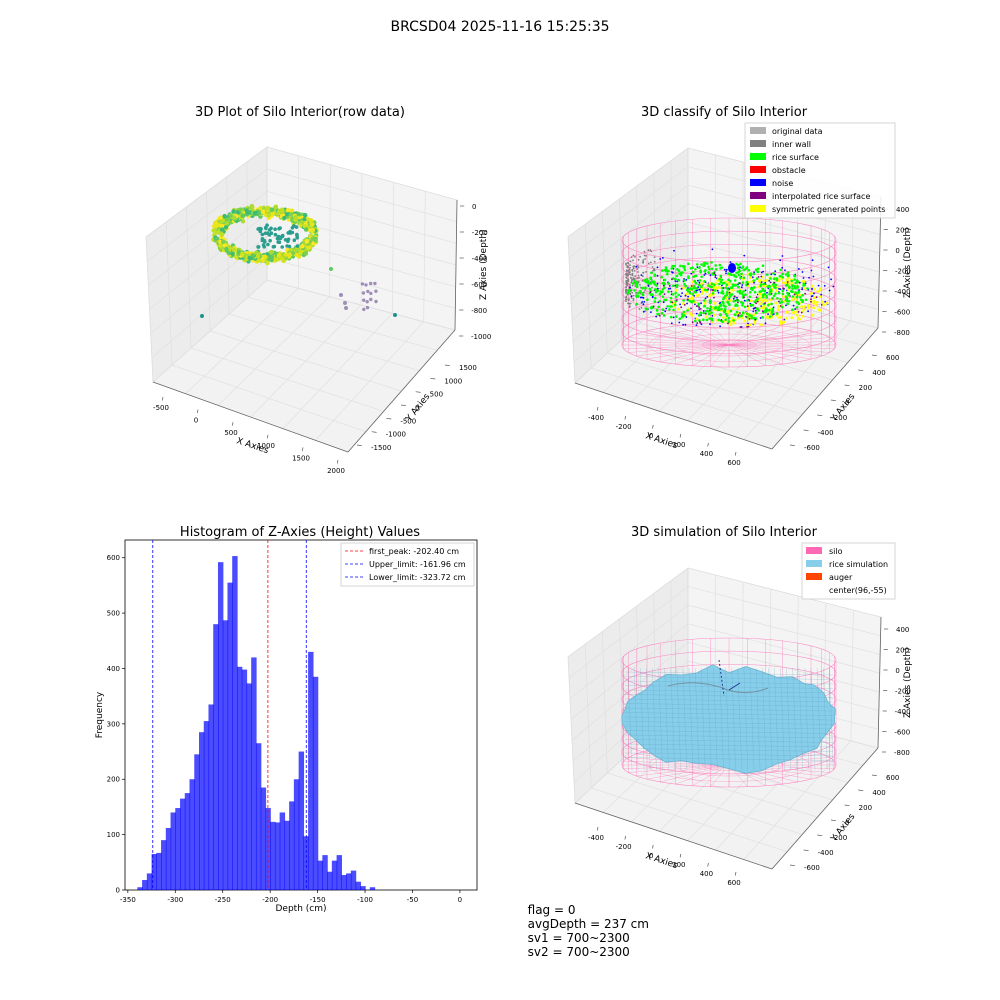  What do you see at coordinates (758, 182) in the screenshot?
I see `legend-swatch` at bounding box center [758, 182].